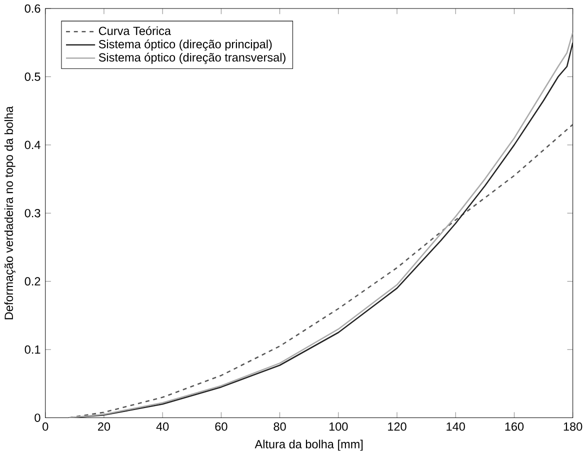 The width and height of the screenshot is (587, 455). Describe the element at coordinates (32, 349) in the screenshot. I see `y-tick-label: 0.1` at that location.